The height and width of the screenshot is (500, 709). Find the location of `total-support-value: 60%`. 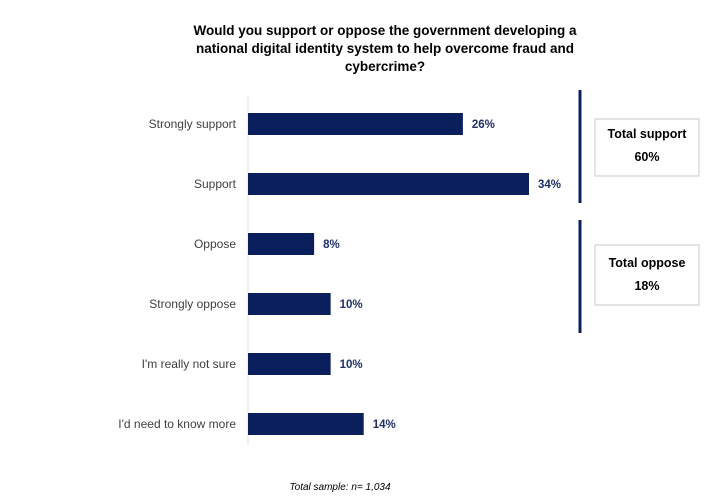

total-support-value: 60% is located at coordinates (646, 157).